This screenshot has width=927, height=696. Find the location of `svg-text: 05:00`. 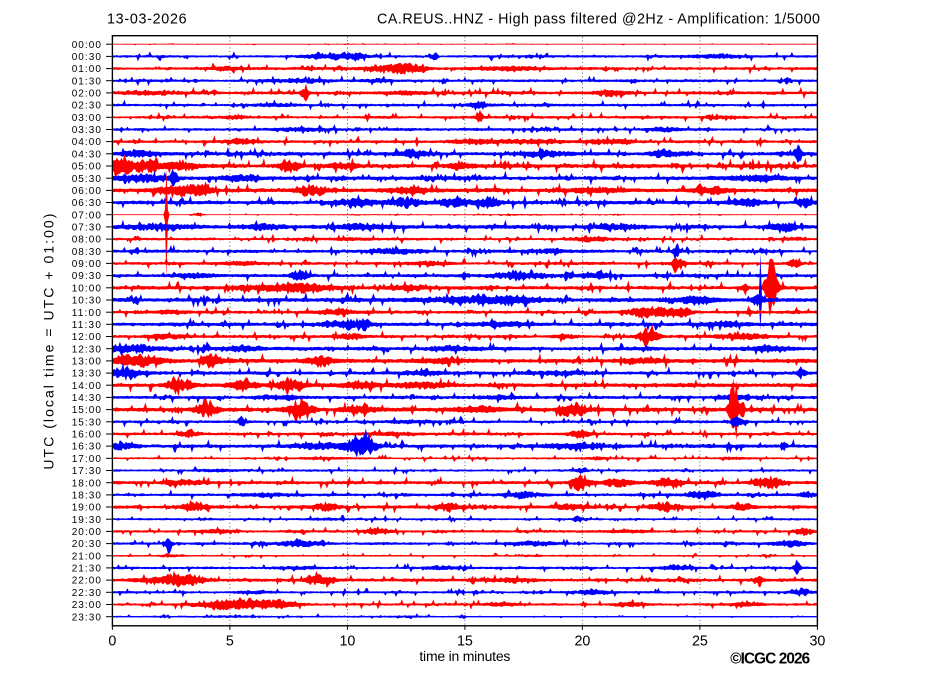

svg-text: 05:00 is located at coordinates (87, 167).